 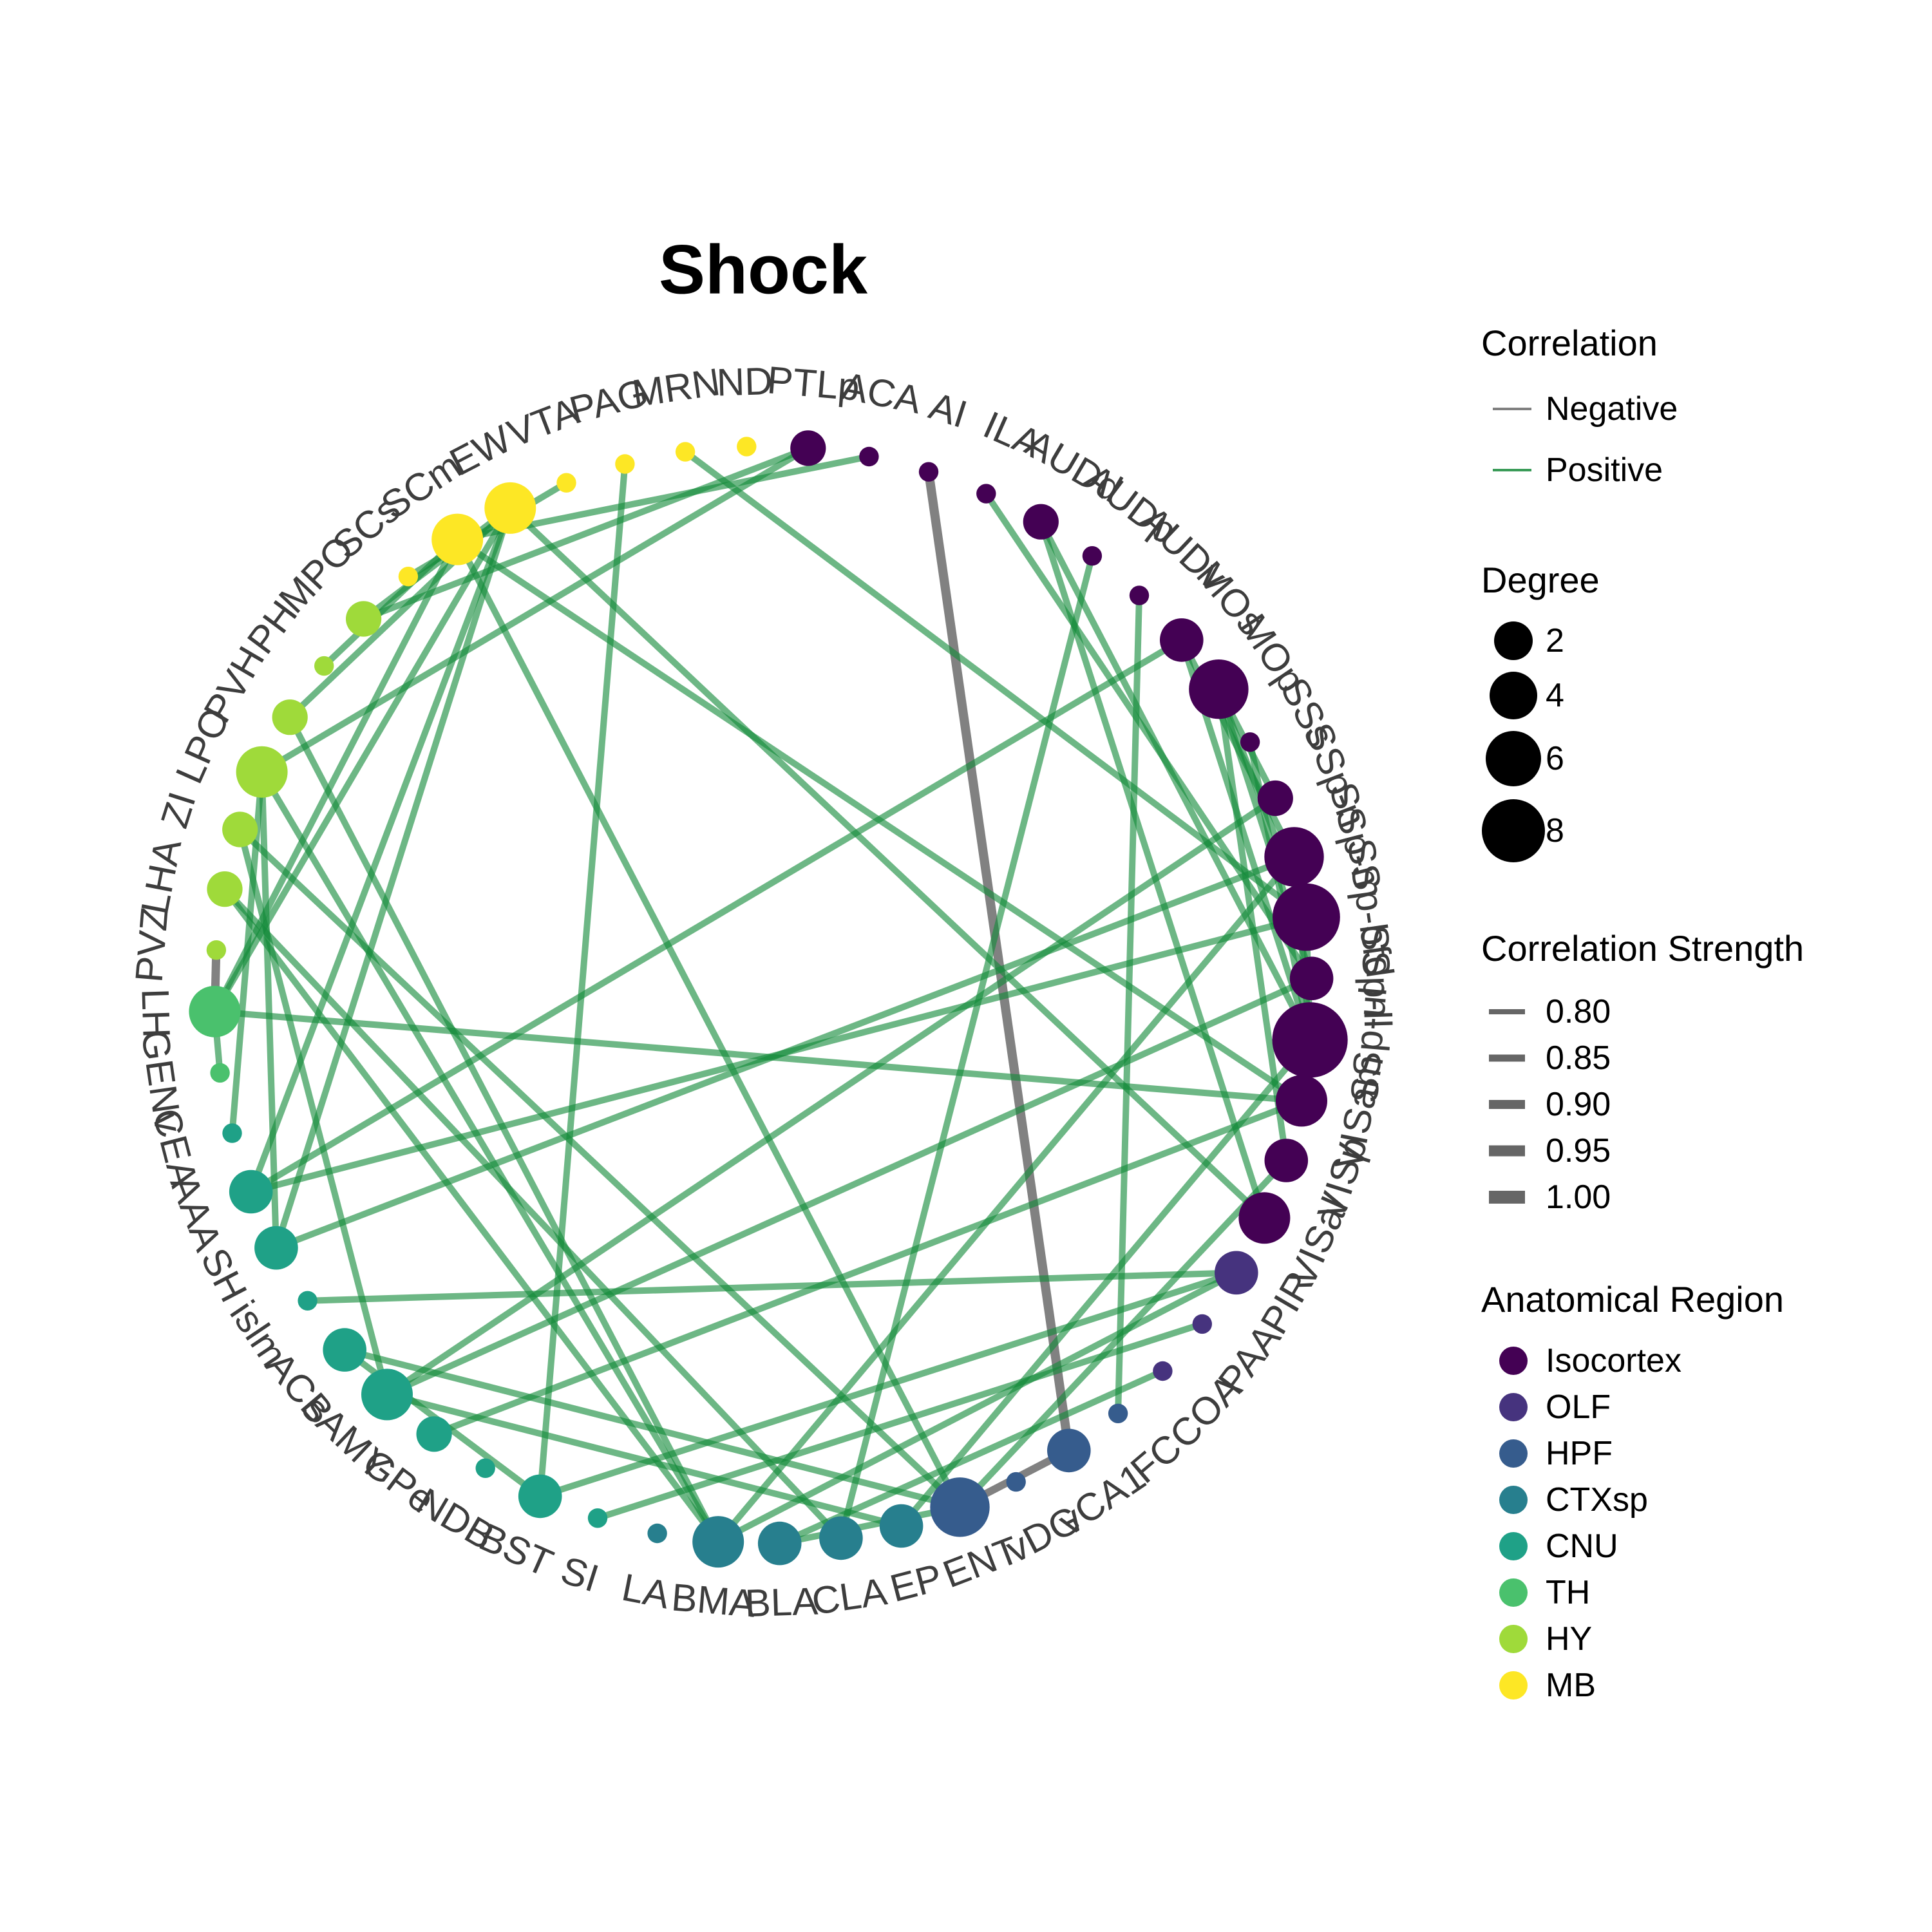 I want to click on node-aca, so click(x=869, y=457).